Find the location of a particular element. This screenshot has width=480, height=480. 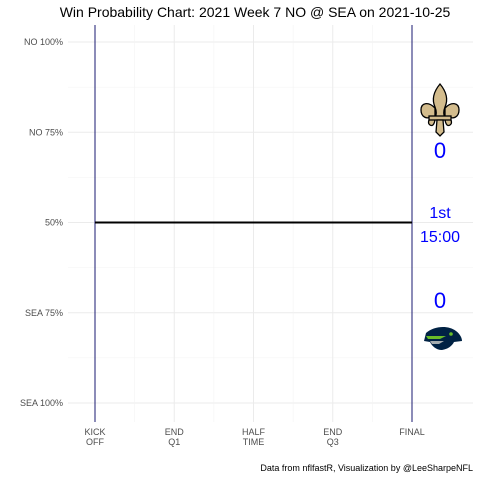

x-tick-label: HALF is located at coordinates (254, 432).